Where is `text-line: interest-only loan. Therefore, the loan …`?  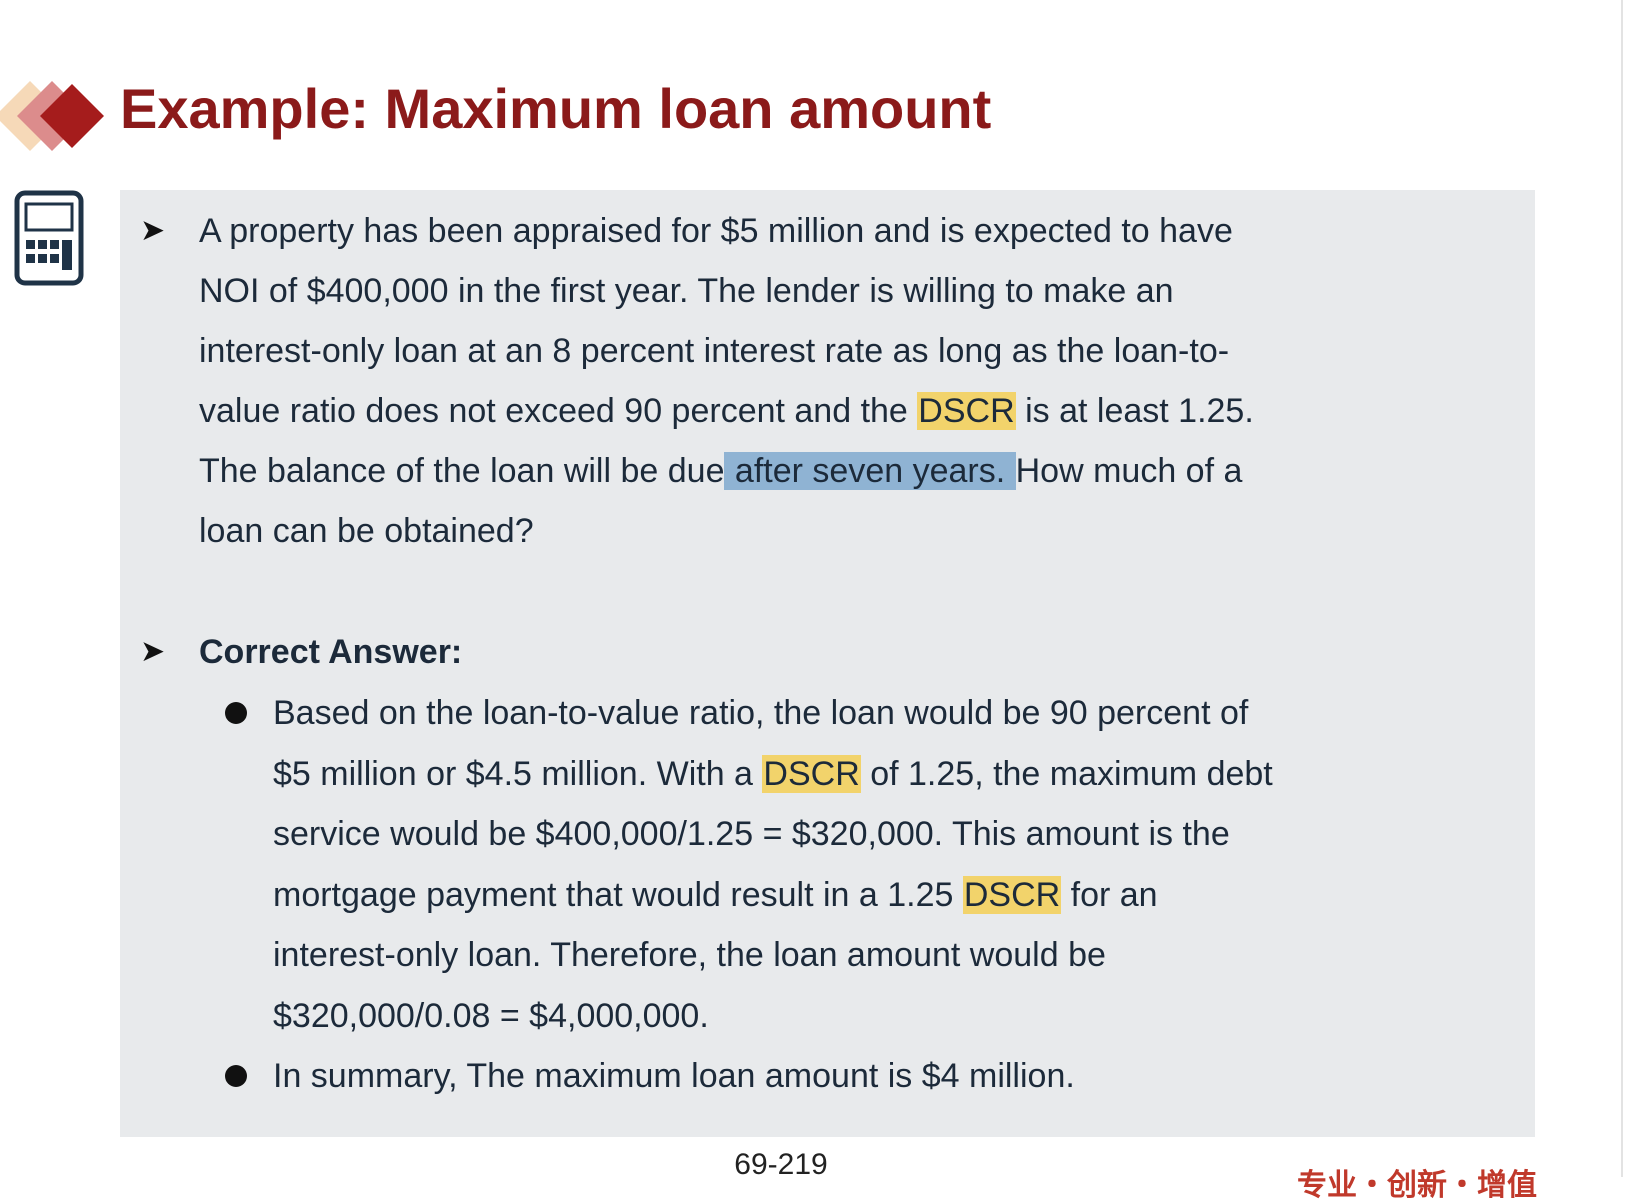 text-line: interest-only loan. Therefore, the loan … is located at coordinates (689, 955).